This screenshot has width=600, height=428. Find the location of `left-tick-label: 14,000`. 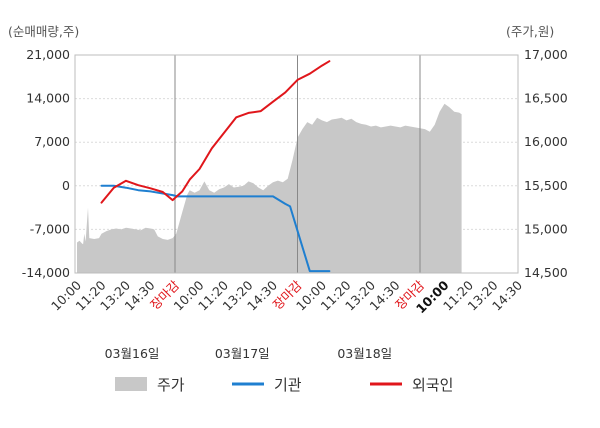

left-tick-label: 14,000 is located at coordinates (48, 98).